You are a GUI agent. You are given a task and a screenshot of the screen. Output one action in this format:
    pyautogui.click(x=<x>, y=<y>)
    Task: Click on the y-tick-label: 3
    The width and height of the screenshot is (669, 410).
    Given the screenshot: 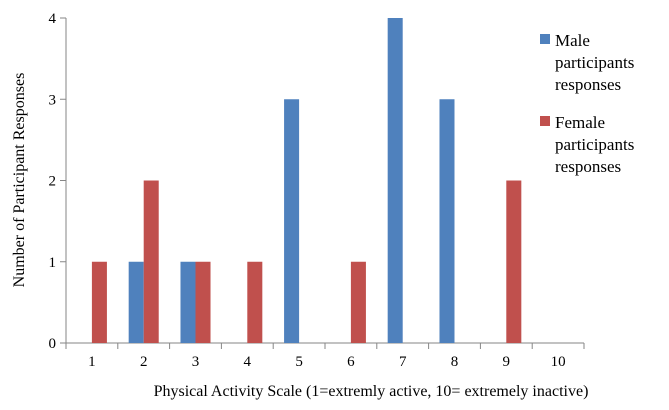 What is the action you would take?
    pyautogui.click(x=53, y=100)
    